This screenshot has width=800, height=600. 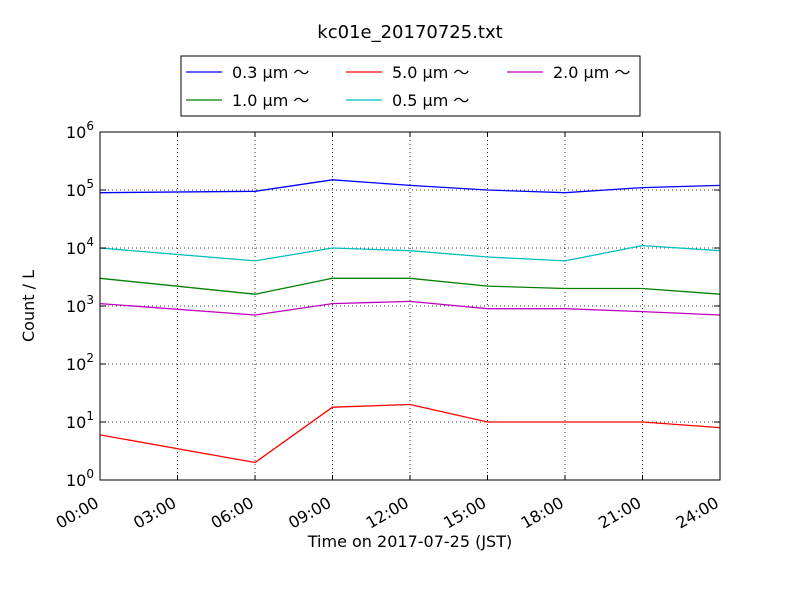 What do you see at coordinates (309, 513) in the screenshot?
I see `x-tick-label: 09:00` at bounding box center [309, 513].